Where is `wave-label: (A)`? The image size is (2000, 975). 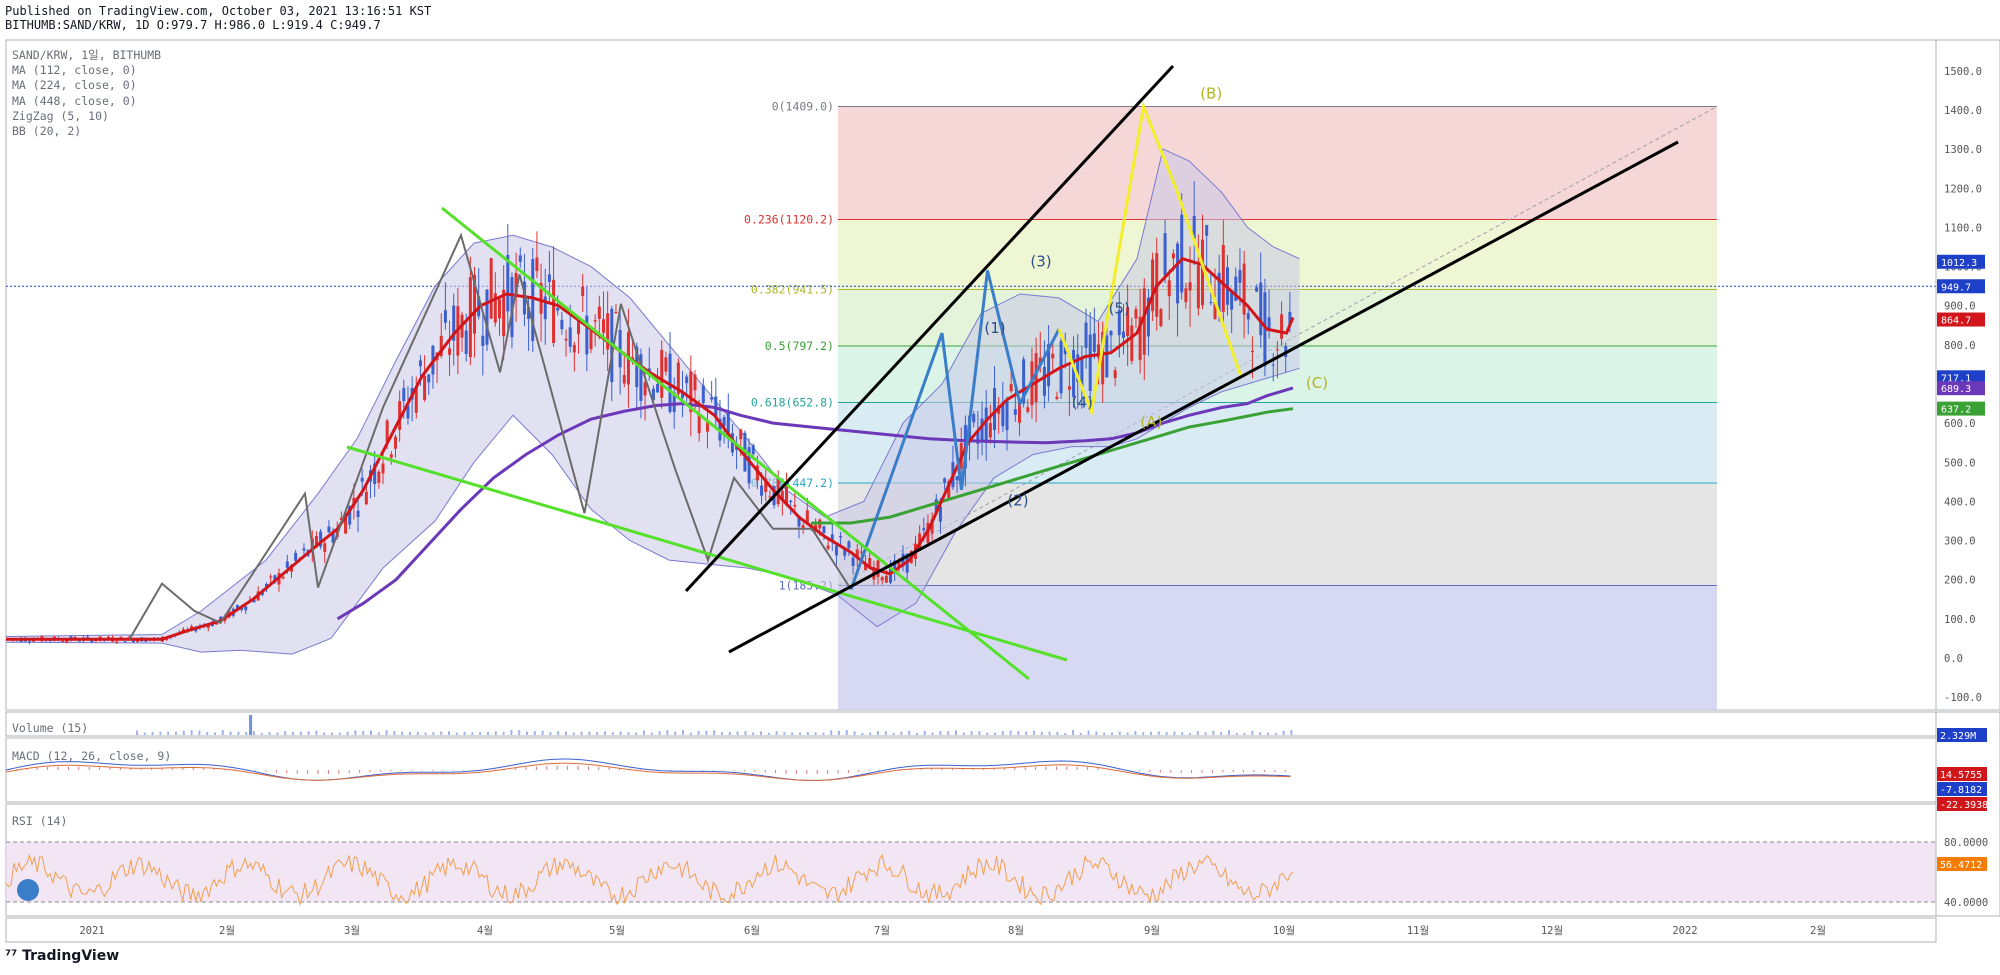
wave-label: (A) is located at coordinates (1151, 422).